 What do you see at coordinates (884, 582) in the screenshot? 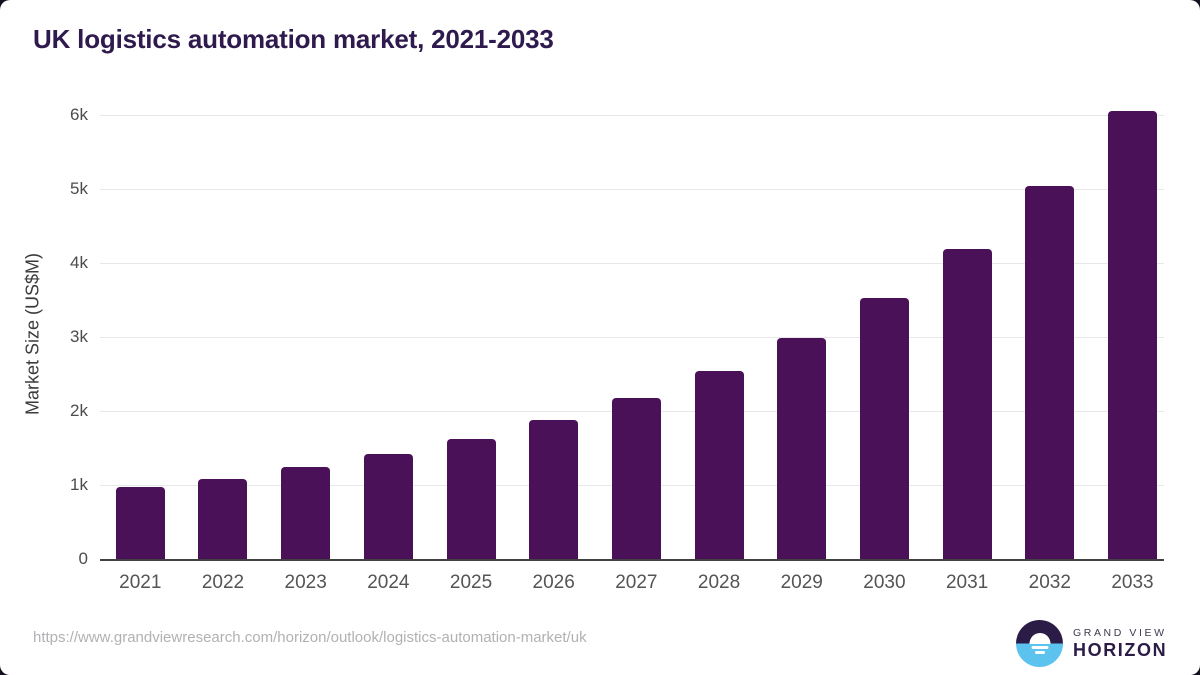
I see `x-tick-label: 2030` at bounding box center [884, 582].